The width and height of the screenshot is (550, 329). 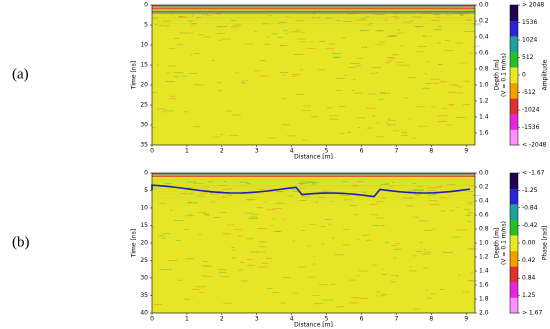 What do you see at coordinates (187, 319) in the screenshot?
I see `x-tick-label: 1` at bounding box center [187, 319].